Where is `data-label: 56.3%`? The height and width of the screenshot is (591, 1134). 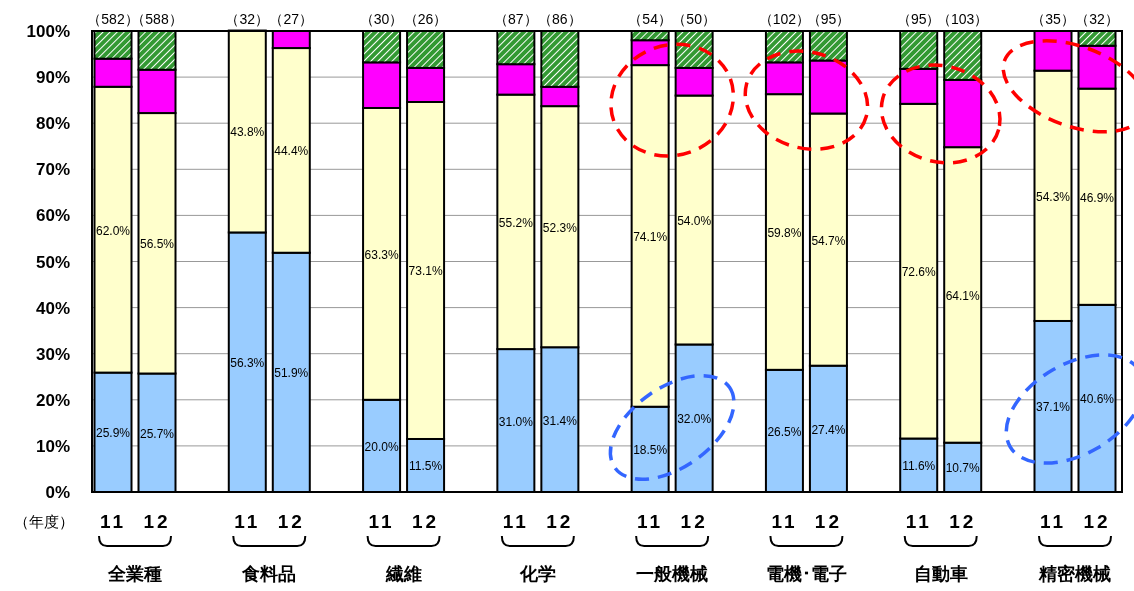
data-label: 56.3% is located at coordinates (247, 363).